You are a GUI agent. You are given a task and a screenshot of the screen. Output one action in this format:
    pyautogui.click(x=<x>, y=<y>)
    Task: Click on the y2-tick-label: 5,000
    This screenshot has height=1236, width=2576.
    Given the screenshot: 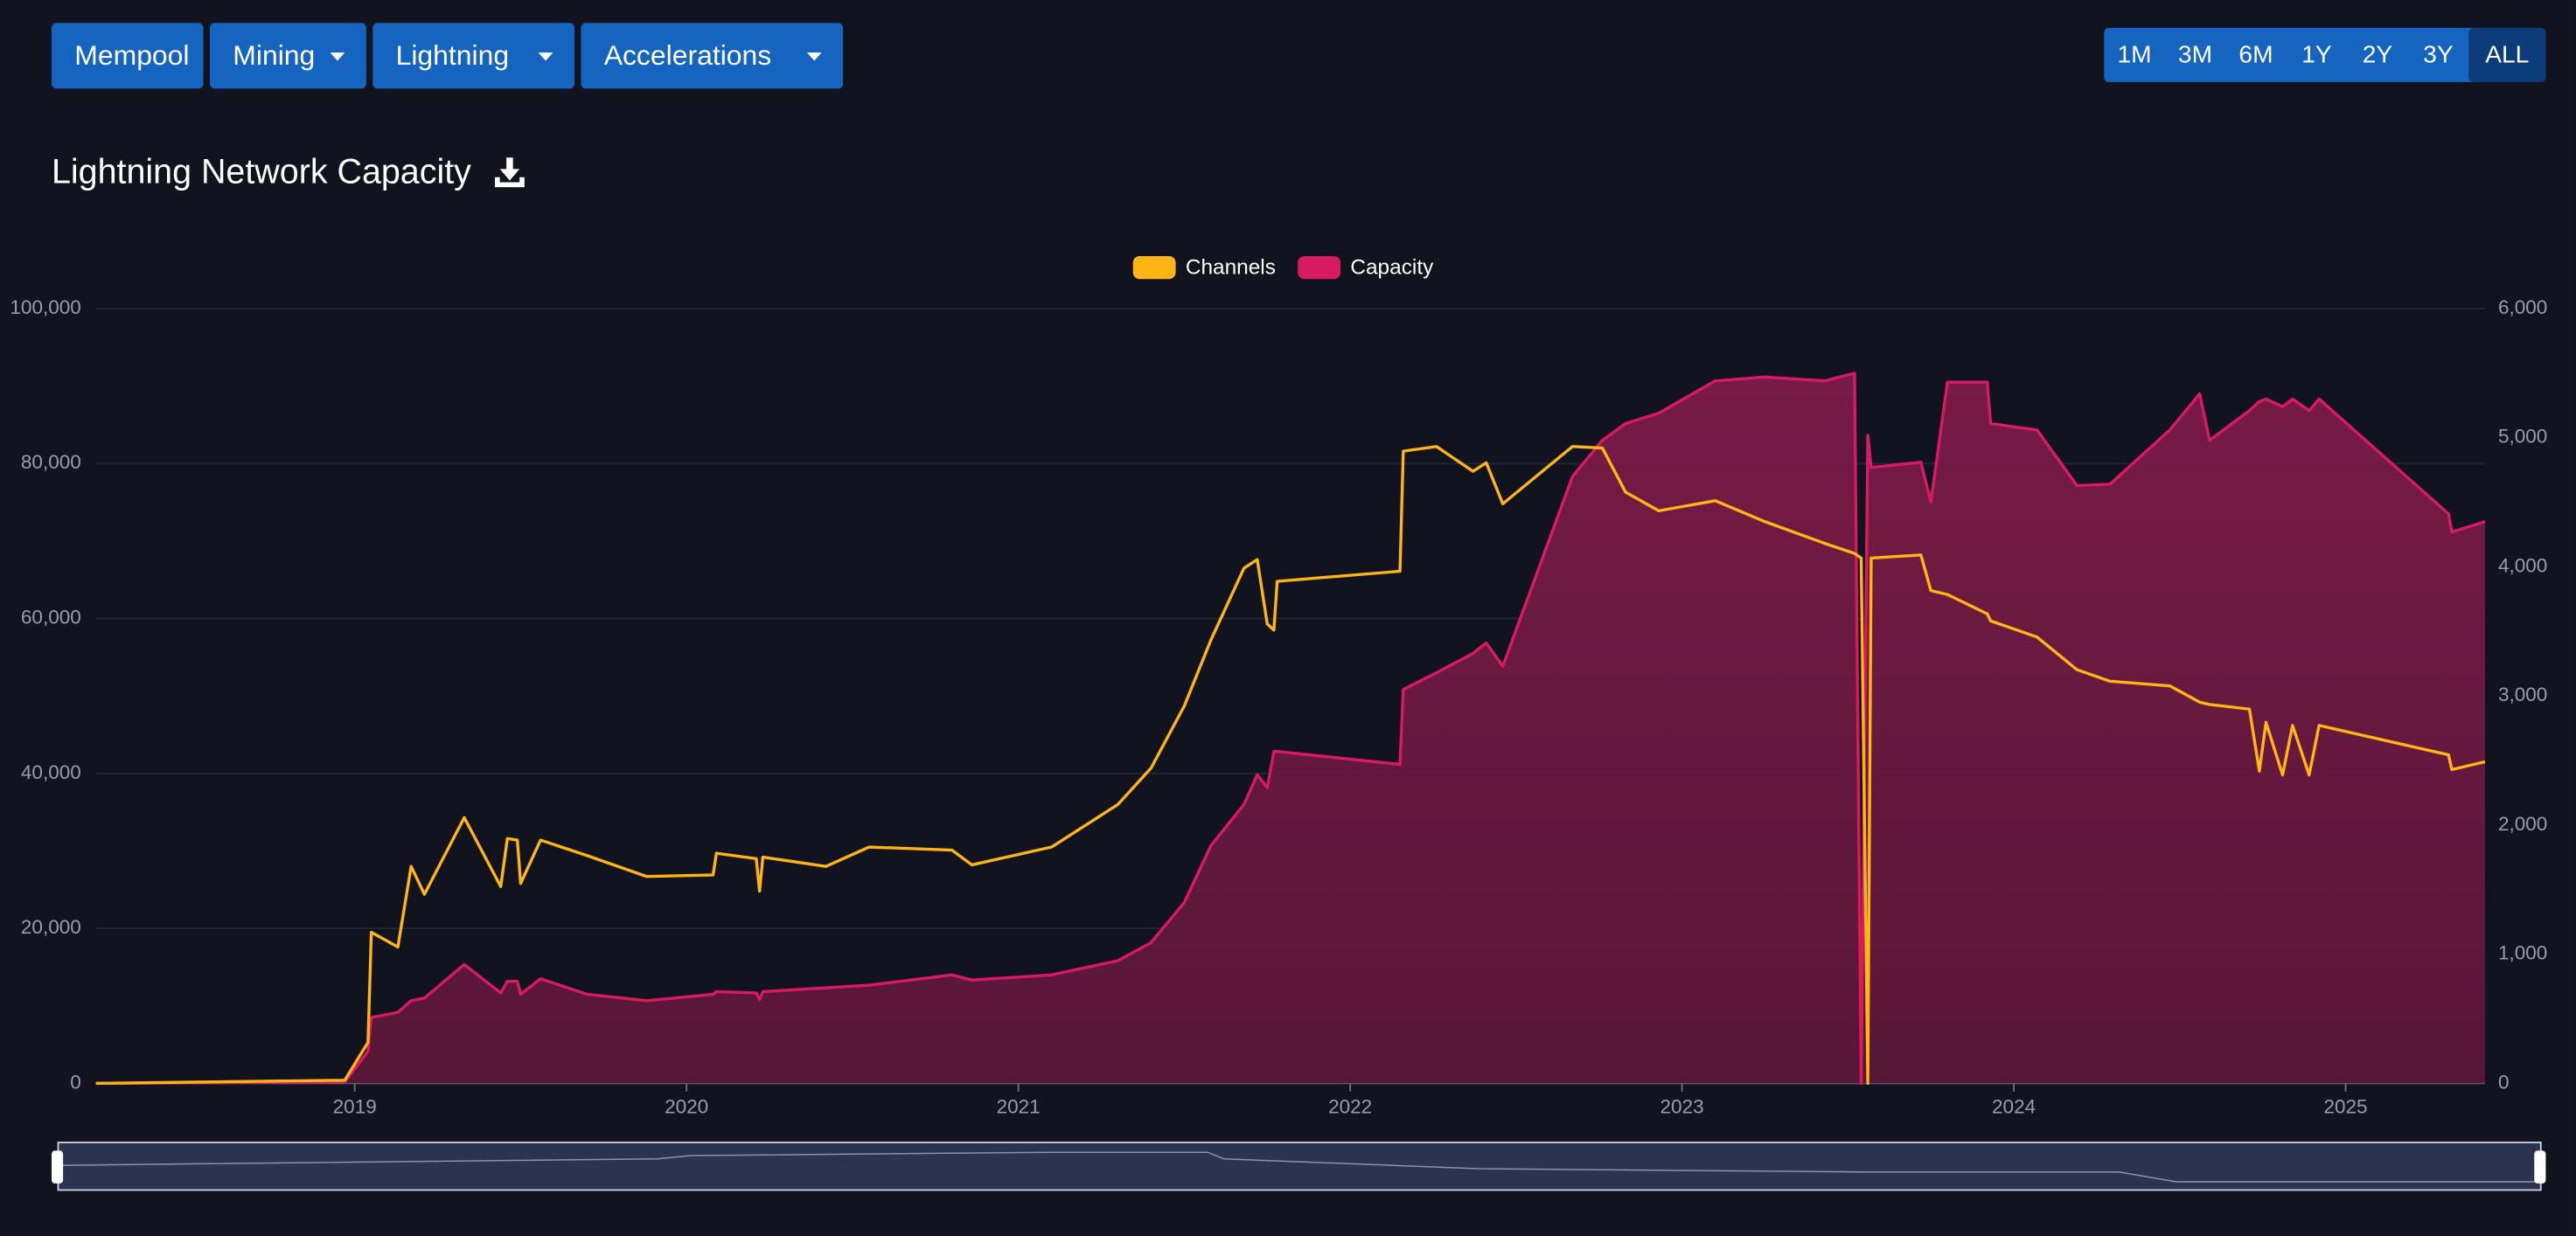 What is the action you would take?
    pyautogui.click(x=2522, y=437)
    